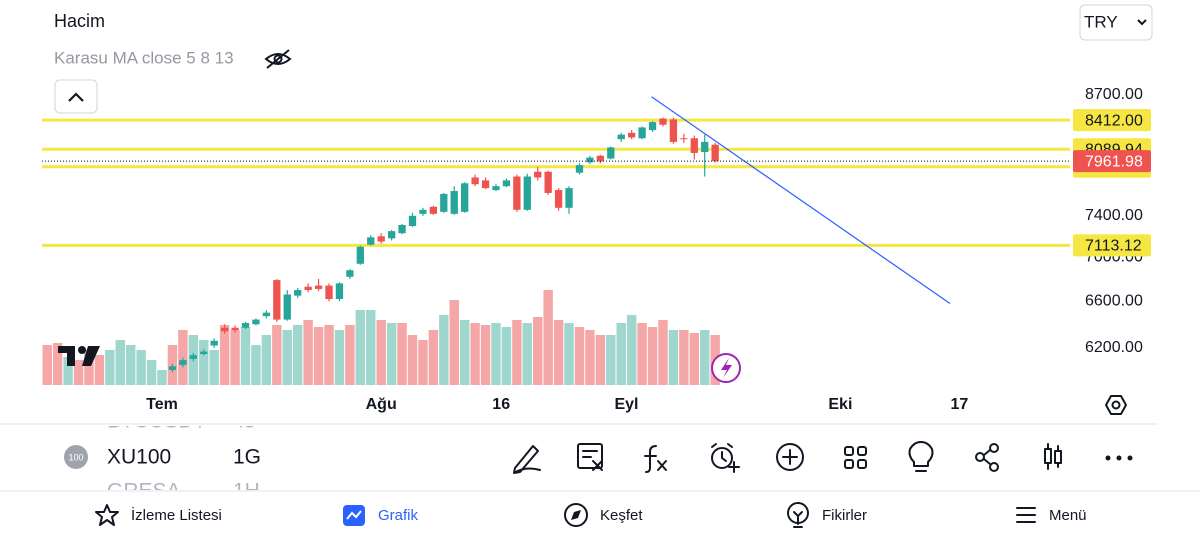 This screenshot has height=540, width=1200. Describe the element at coordinates (621, 515) in the screenshot. I see `nav-label: Keşfet` at that location.